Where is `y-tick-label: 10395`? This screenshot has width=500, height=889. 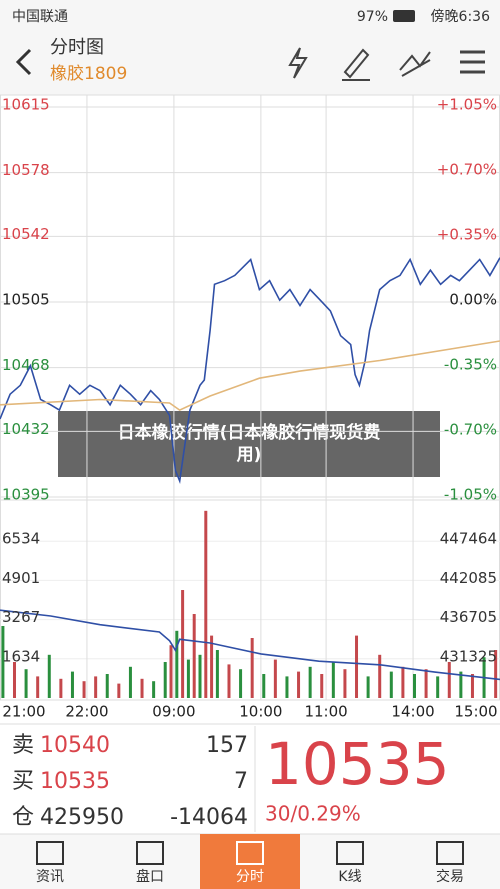
y-tick-label: 10395 is located at coordinates (26, 495).